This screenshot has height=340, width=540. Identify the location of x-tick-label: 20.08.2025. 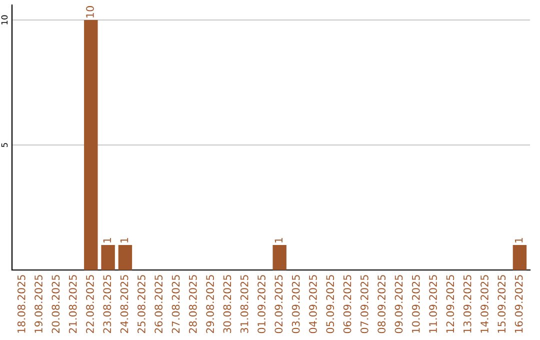
(56, 304).